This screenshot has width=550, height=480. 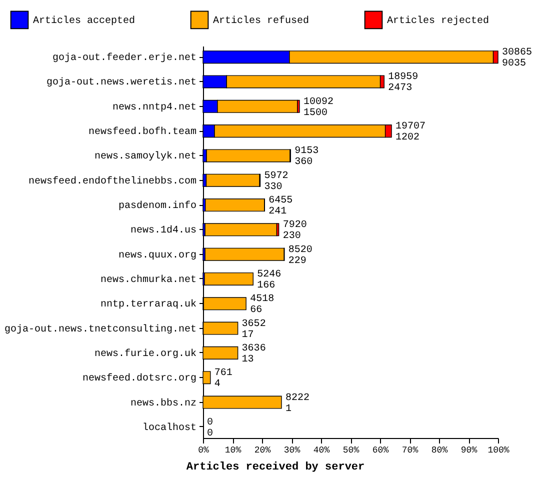 I want to click on annotation: 2473, so click(x=400, y=88).